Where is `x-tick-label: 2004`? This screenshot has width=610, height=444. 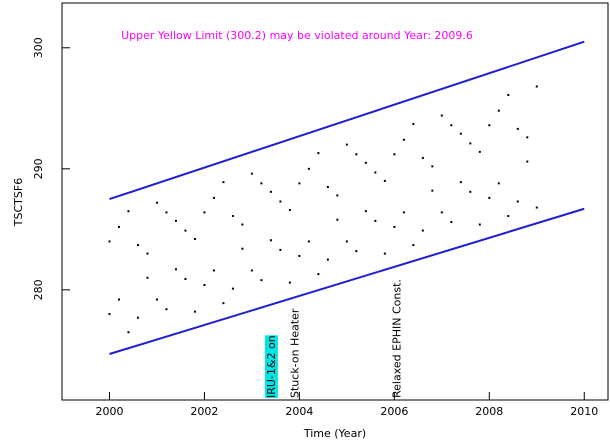
x-tick-label: 2004 is located at coordinates (299, 411).